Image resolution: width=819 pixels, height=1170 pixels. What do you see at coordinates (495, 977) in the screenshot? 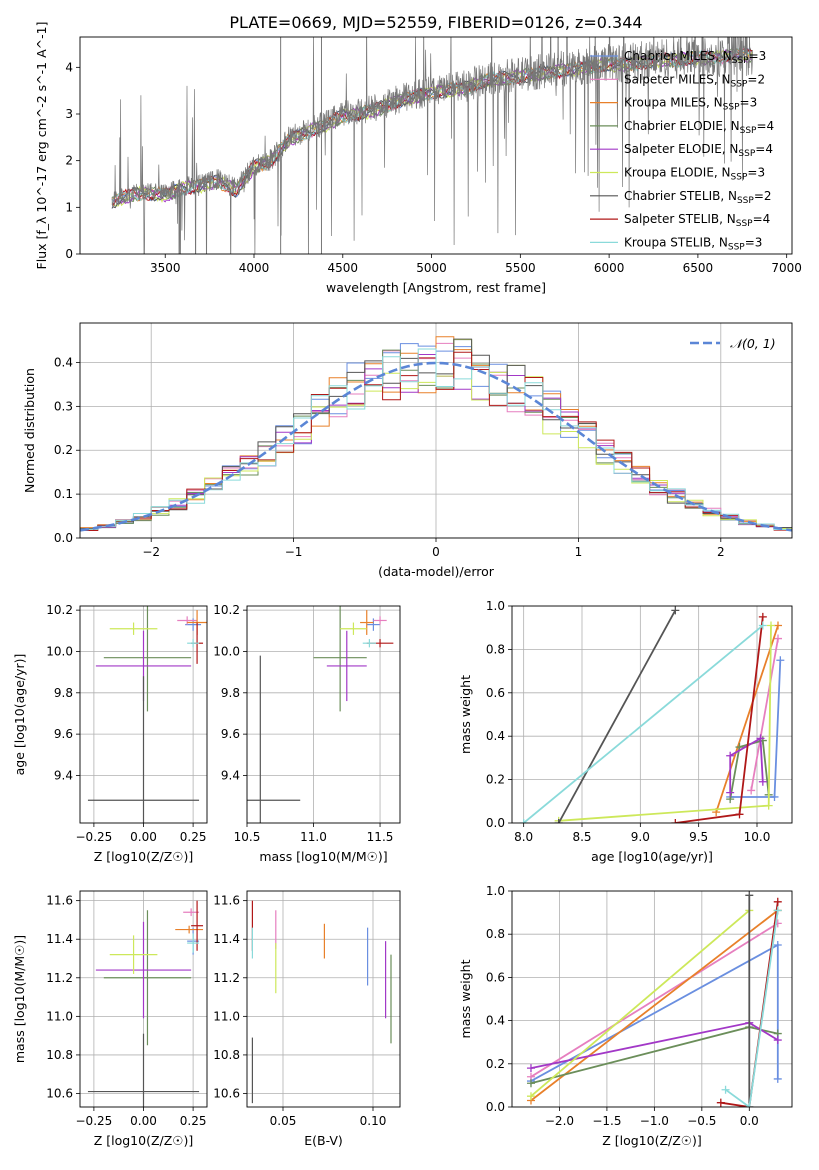
I see `y-tick-label: 0.6` at bounding box center [495, 977].